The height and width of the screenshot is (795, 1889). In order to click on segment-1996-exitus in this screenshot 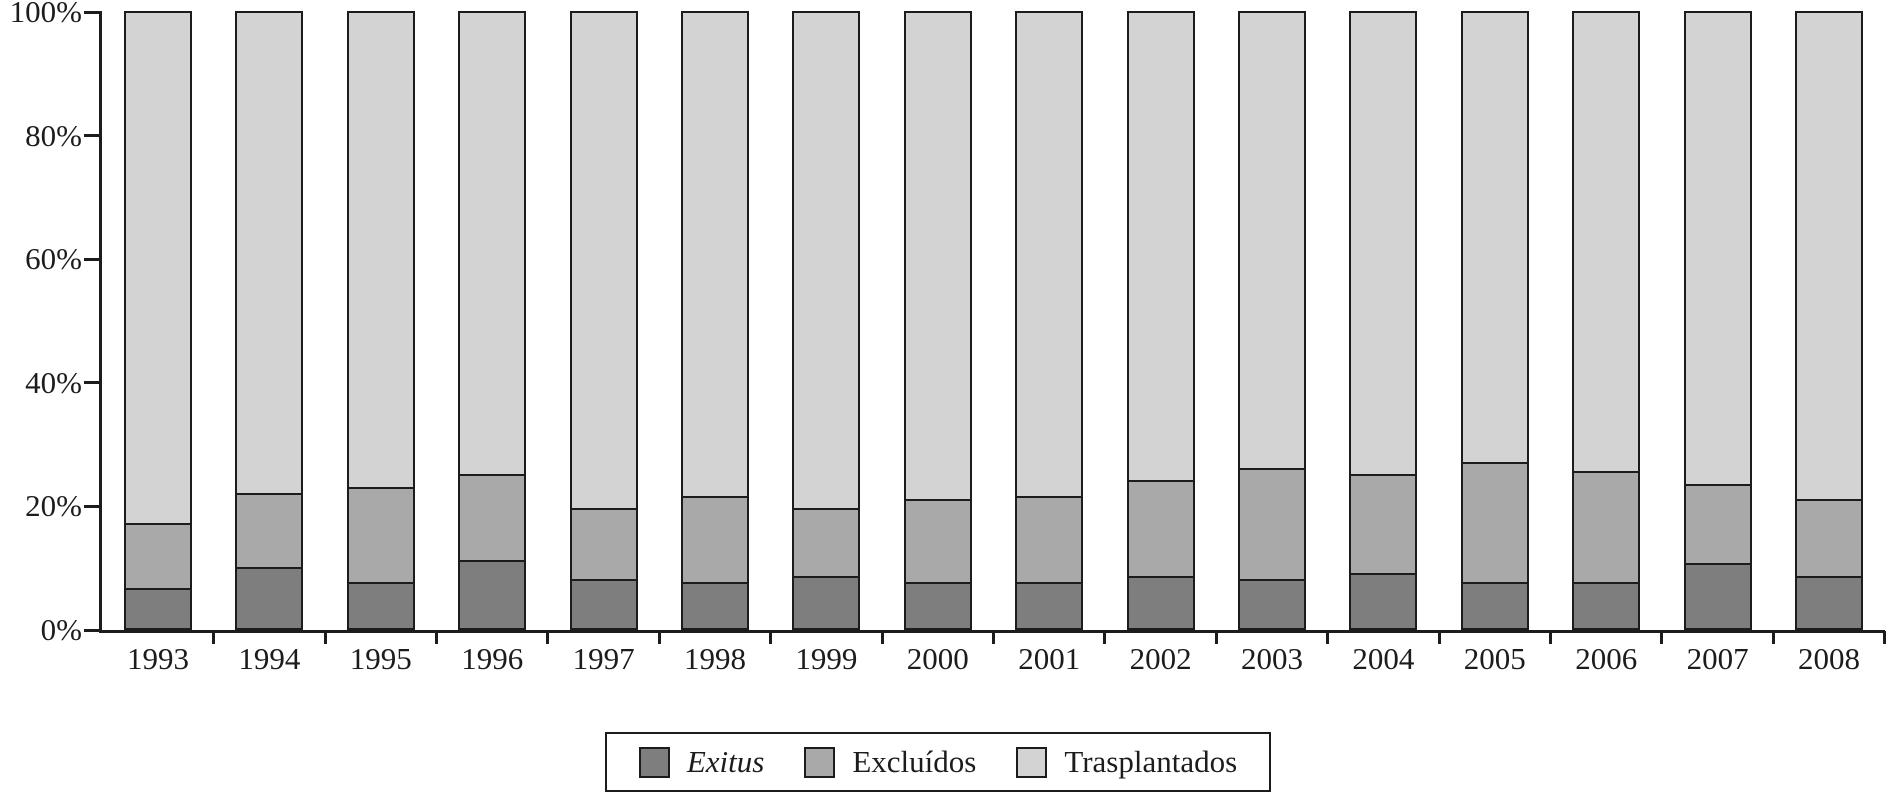, I will do `click(492, 594)`.